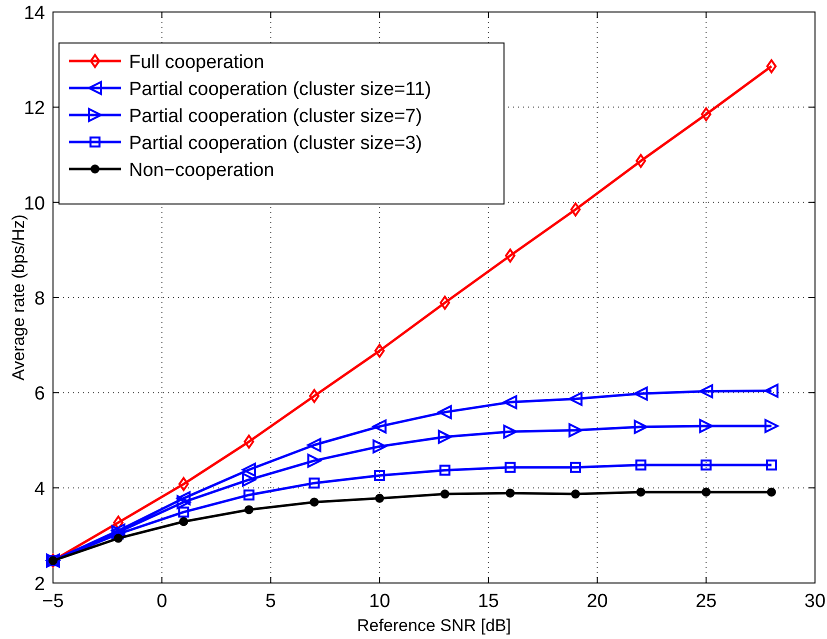 Image resolution: width=827 pixels, height=639 pixels. What do you see at coordinates (162, 601) in the screenshot?
I see `x-tick-label: 0` at bounding box center [162, 601].